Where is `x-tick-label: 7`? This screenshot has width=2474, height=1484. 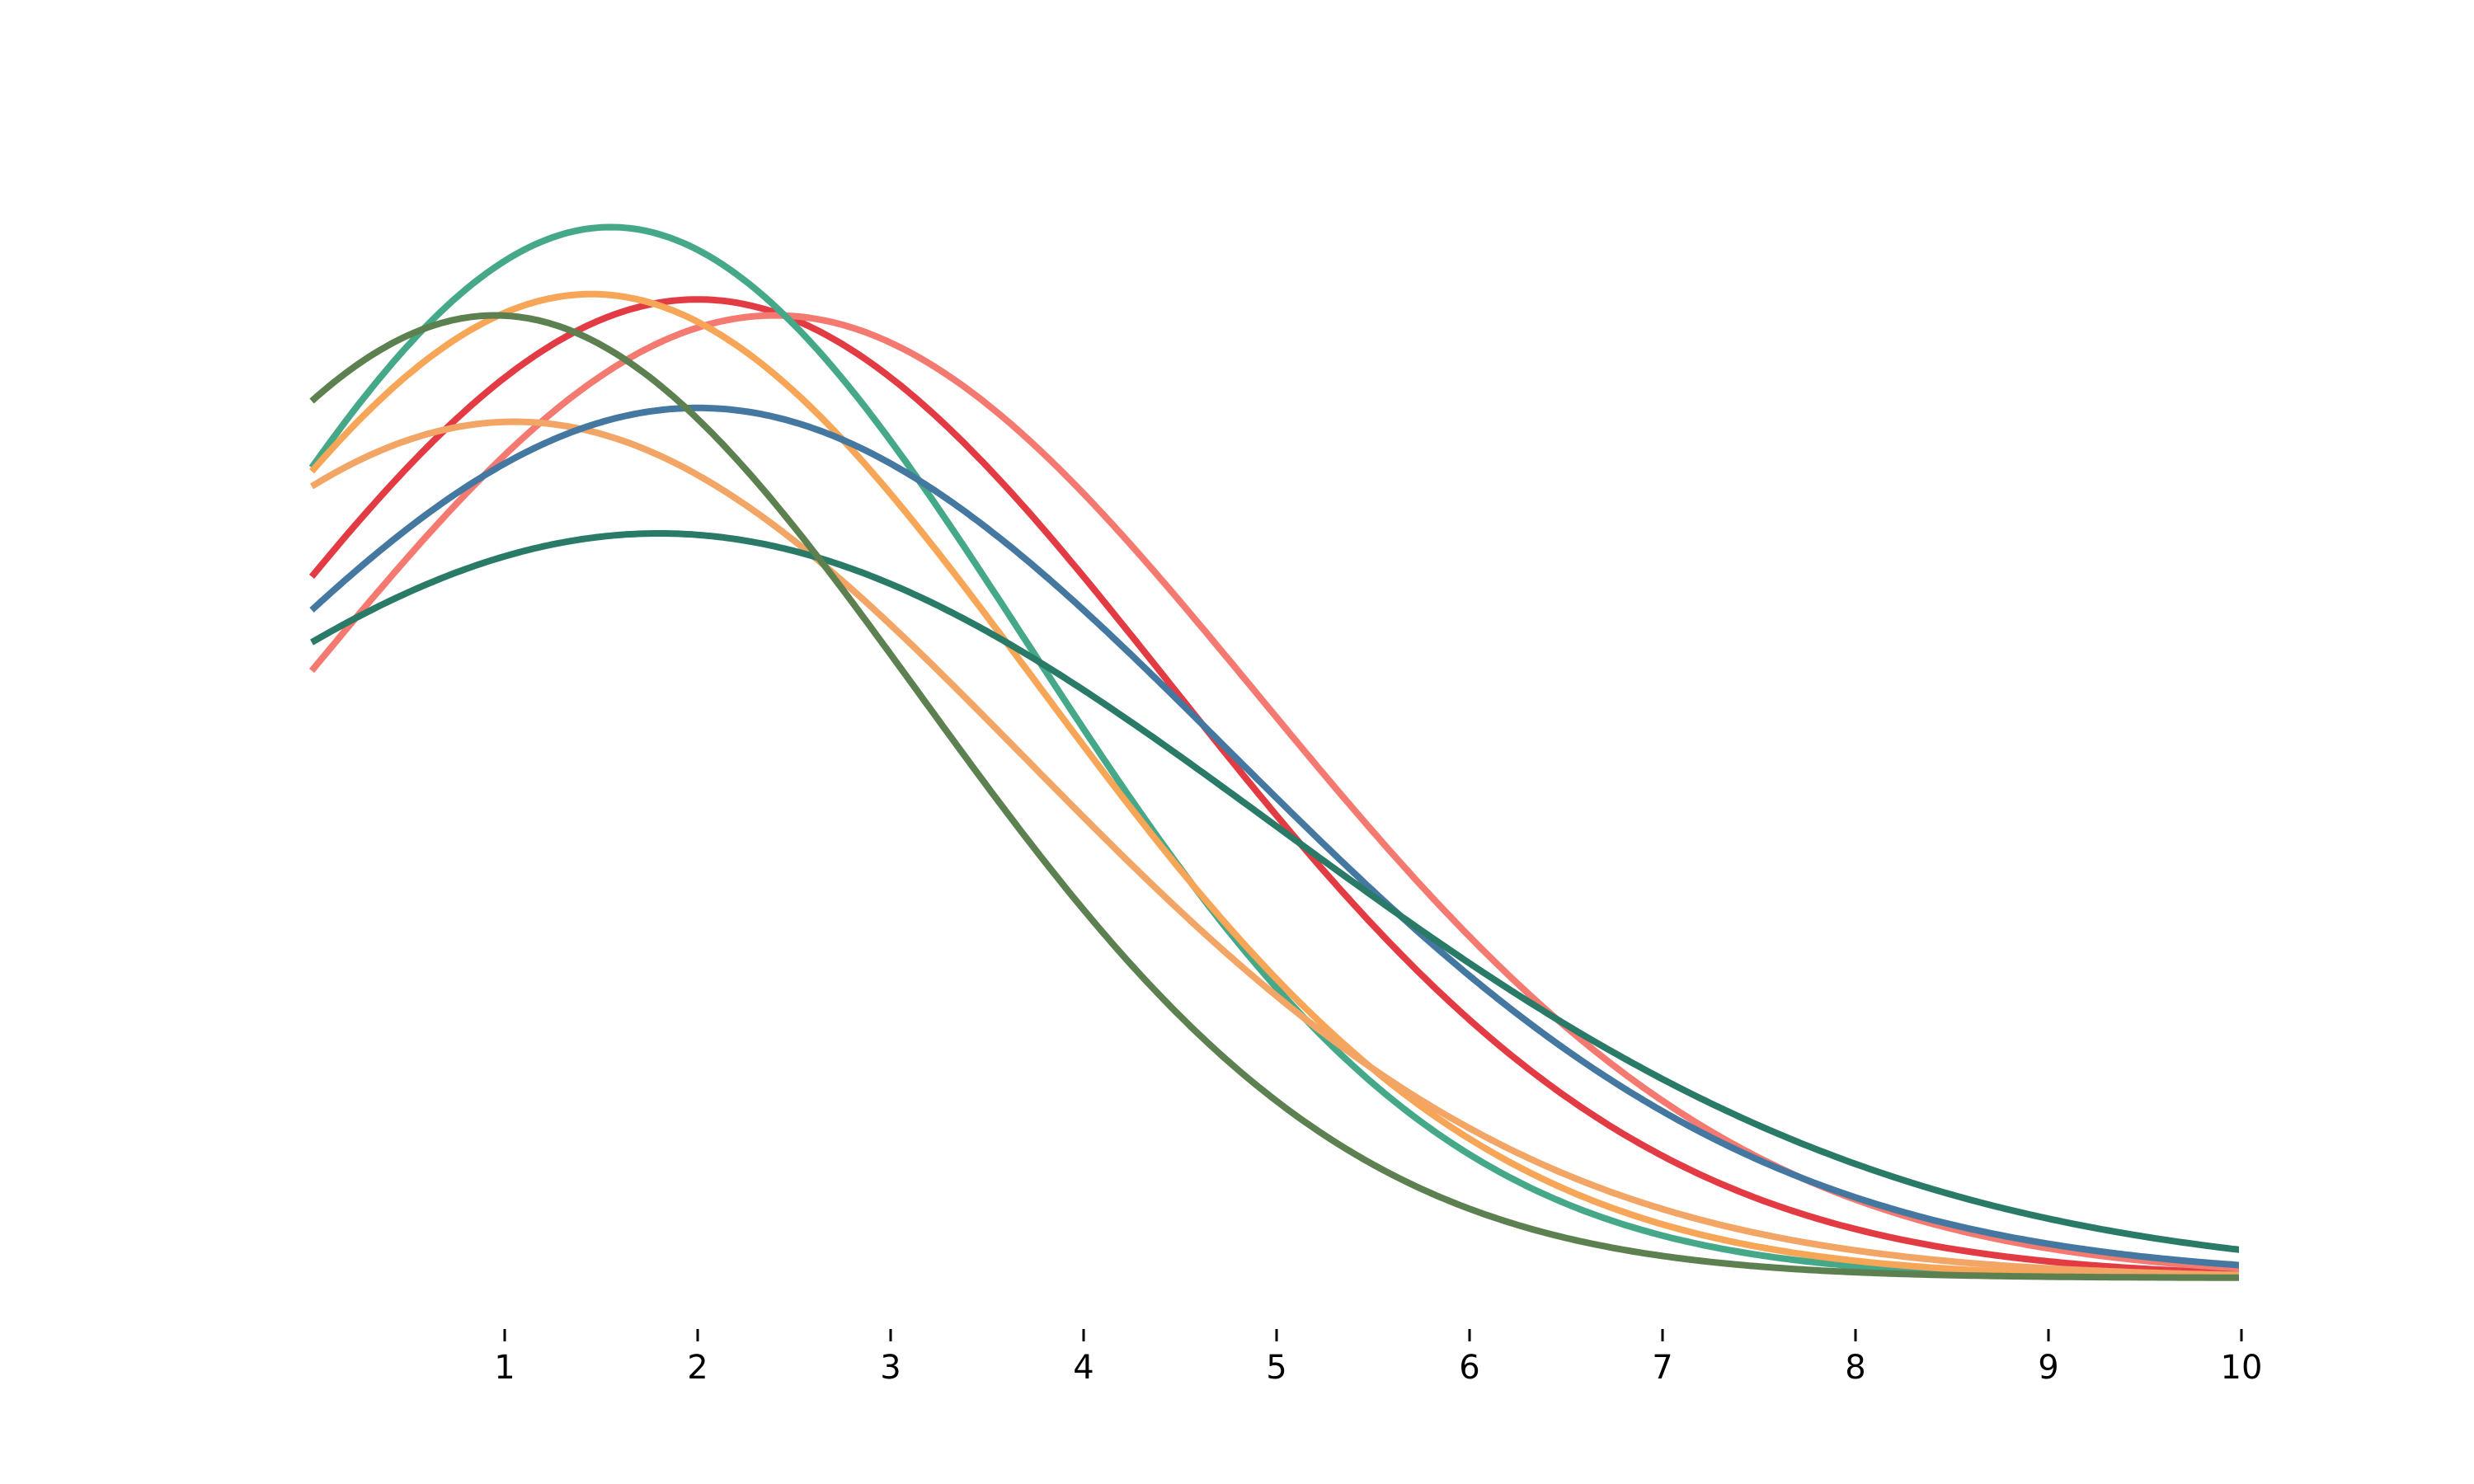
x-tick-label: 7 is located at coordinates (1662, 1368).